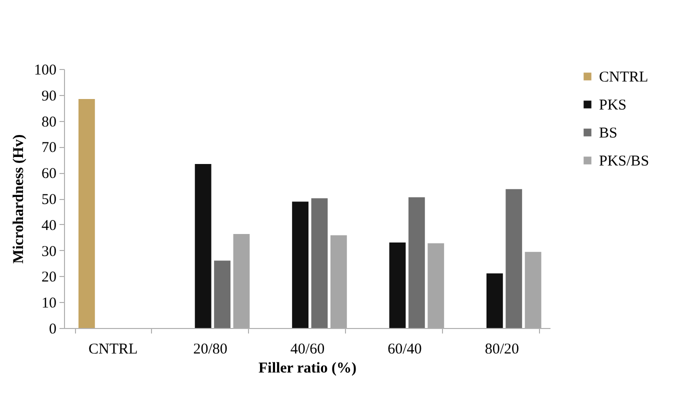  Describe the element at coordinates (613, 106) in the screenshot. I see `legend-label: PKS` at that location.